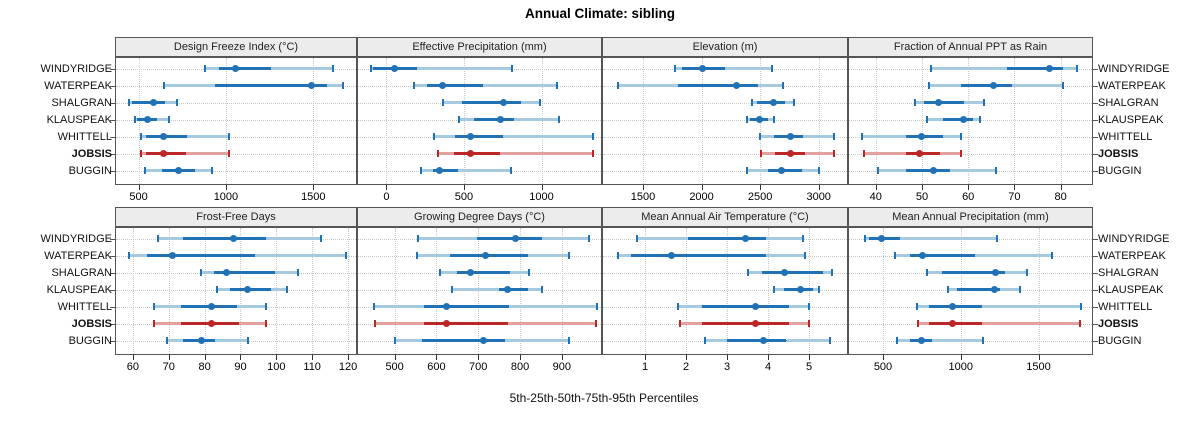 The width and height of the screenshot is (1200, 425). Describe the element at coordinates (240, 367) in the screenshot. I see `x-tick-label: 90` at that location.